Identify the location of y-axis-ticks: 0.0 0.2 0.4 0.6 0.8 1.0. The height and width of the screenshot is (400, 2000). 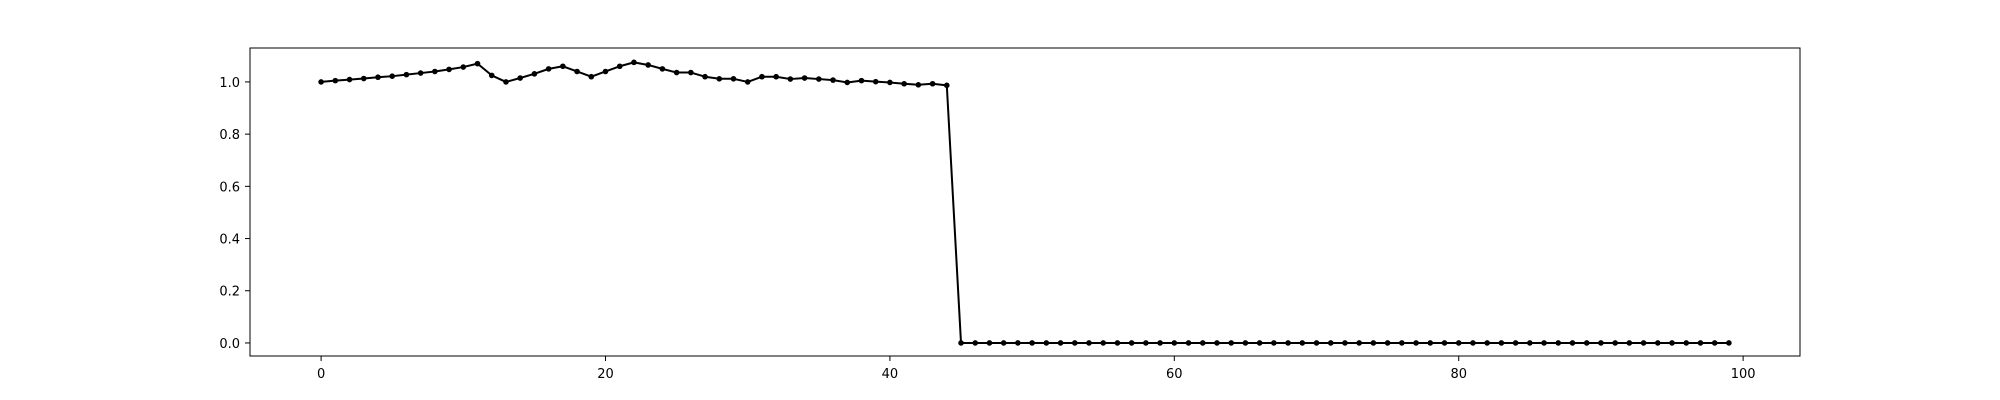
(234, 214).